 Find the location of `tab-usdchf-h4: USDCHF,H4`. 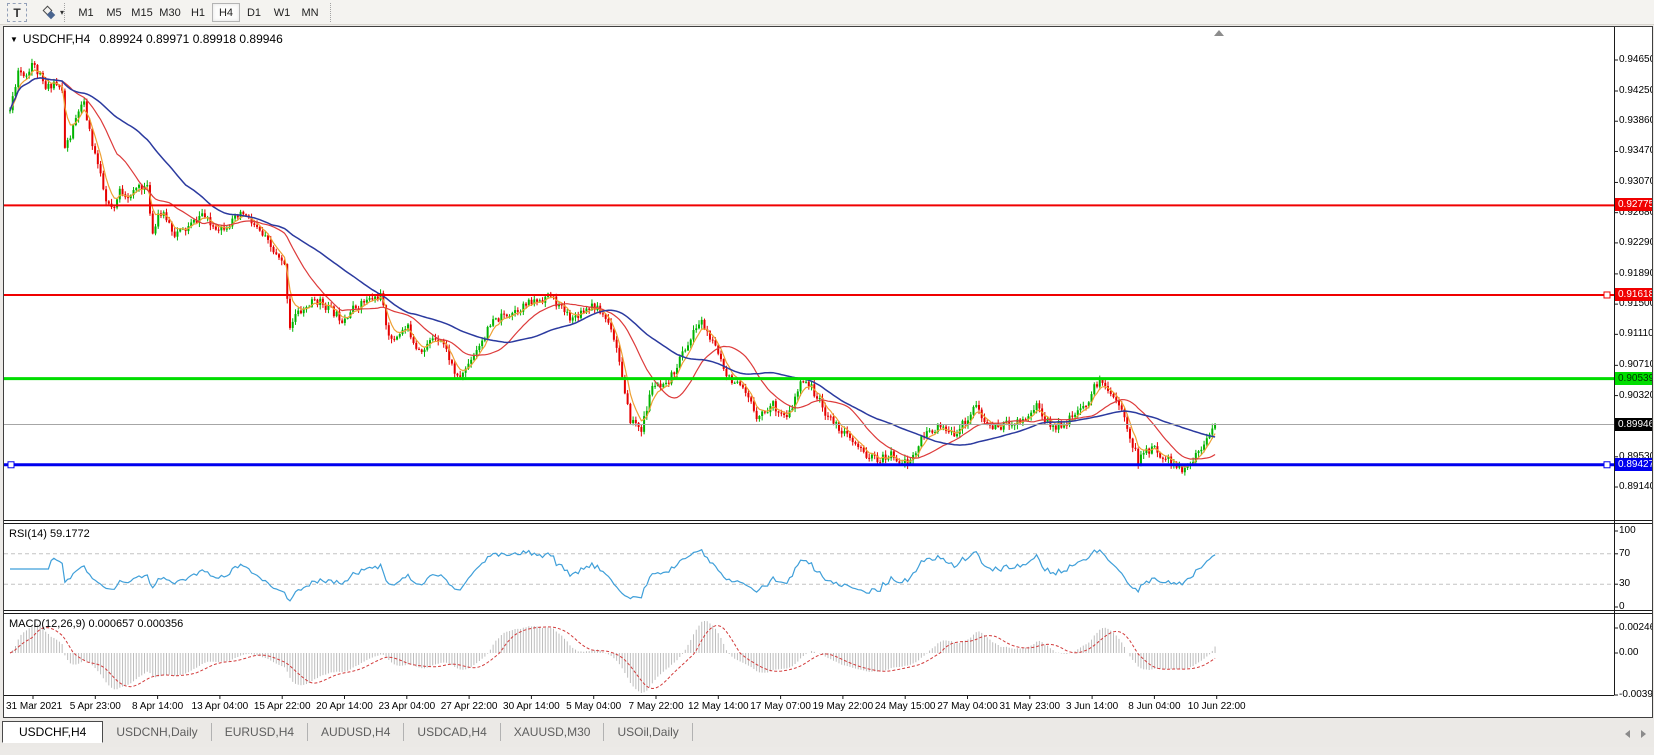

tab-usdchf-h4: USDCHF,H4 is located at coordinates (53, 732).